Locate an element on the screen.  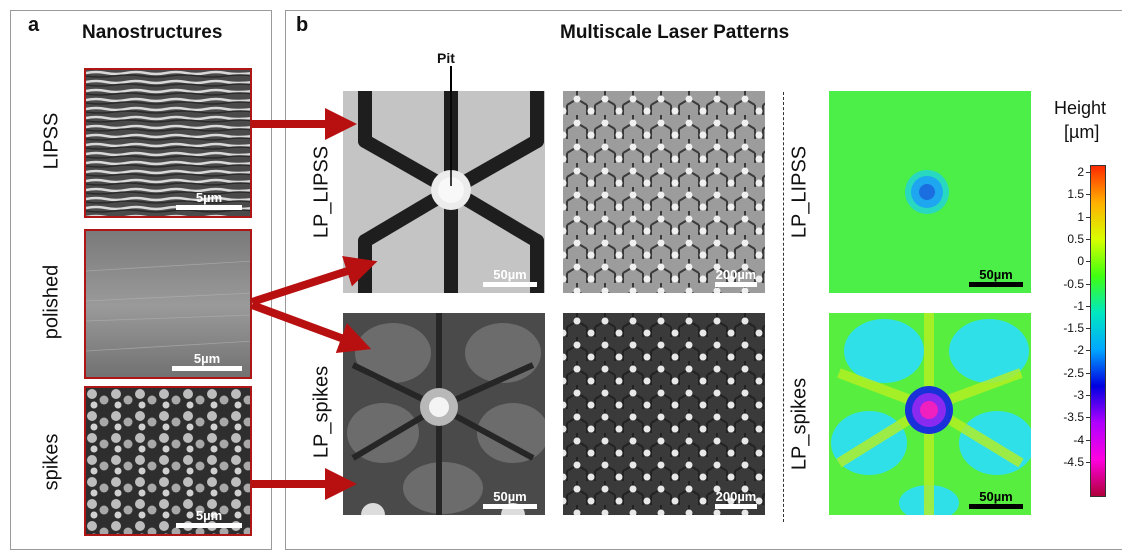
panel-b-title: Multiscale Laser Patterns is located at coordinates (675, 32).